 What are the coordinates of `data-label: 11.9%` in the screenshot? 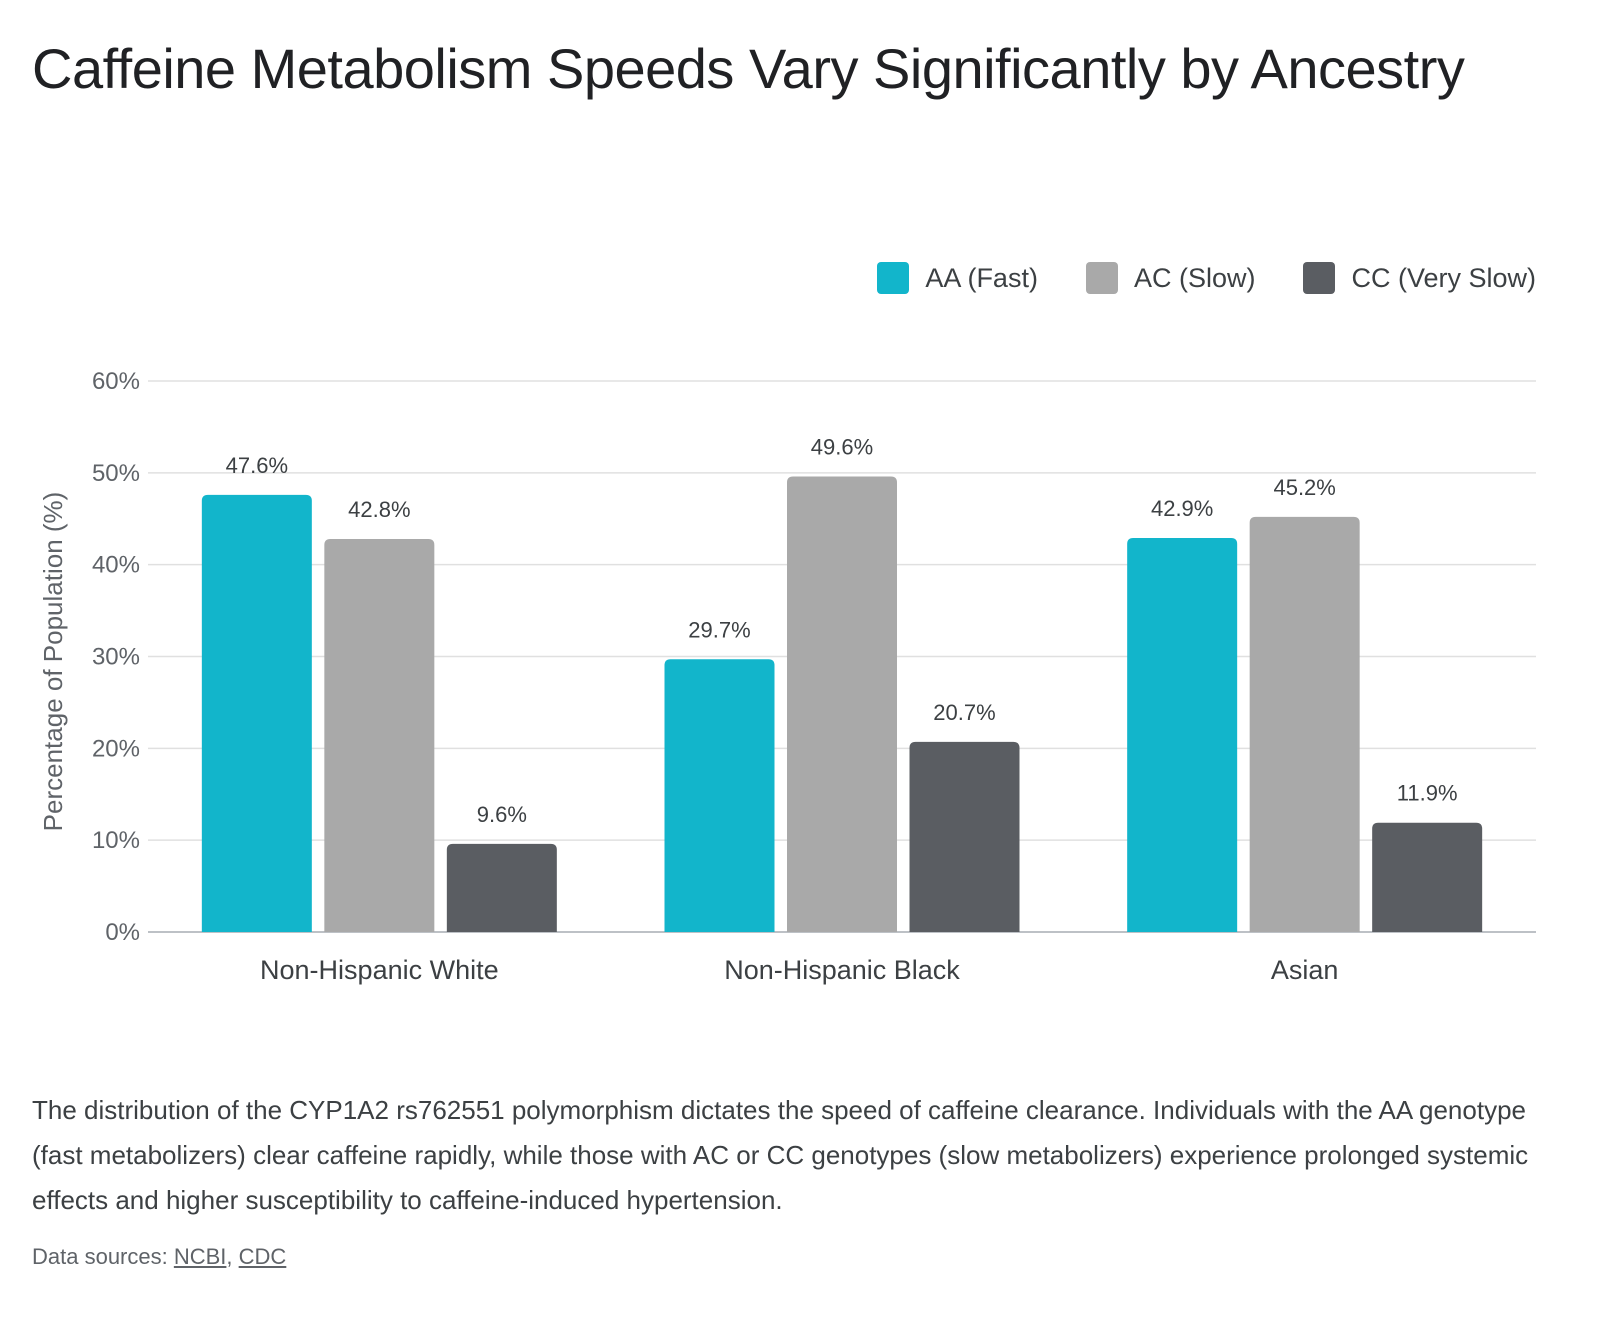 It's located at (1427, 793).